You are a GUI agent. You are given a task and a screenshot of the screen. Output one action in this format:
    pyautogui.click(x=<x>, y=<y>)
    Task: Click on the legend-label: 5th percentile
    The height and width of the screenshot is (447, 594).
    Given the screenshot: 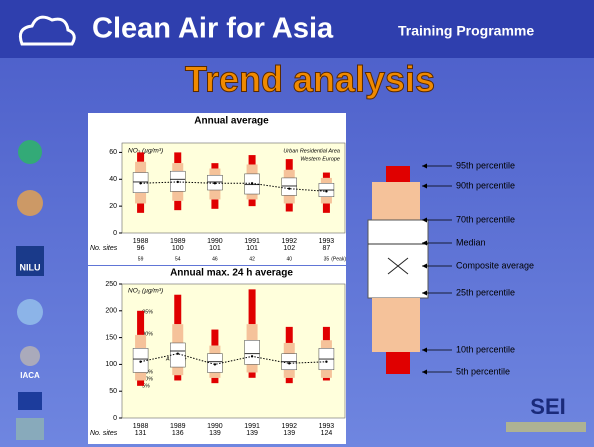 What is the action you would take?
    pyautogui.click(x=483, y=371)
    